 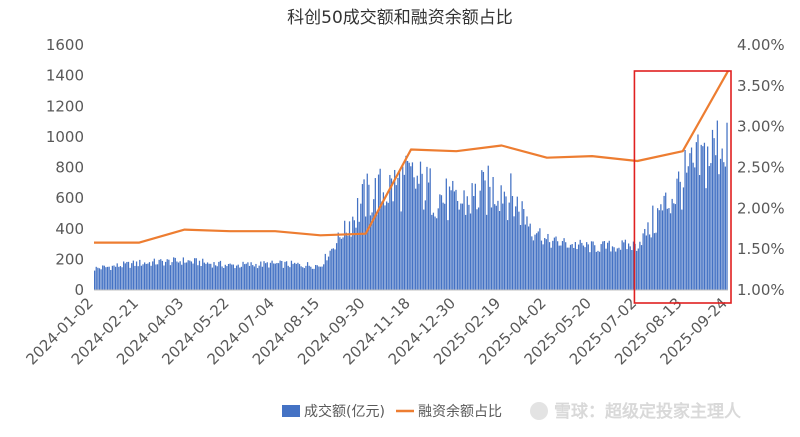 I want to click on y-right-tick-label: 2.50%, so click(x=761, y=168).